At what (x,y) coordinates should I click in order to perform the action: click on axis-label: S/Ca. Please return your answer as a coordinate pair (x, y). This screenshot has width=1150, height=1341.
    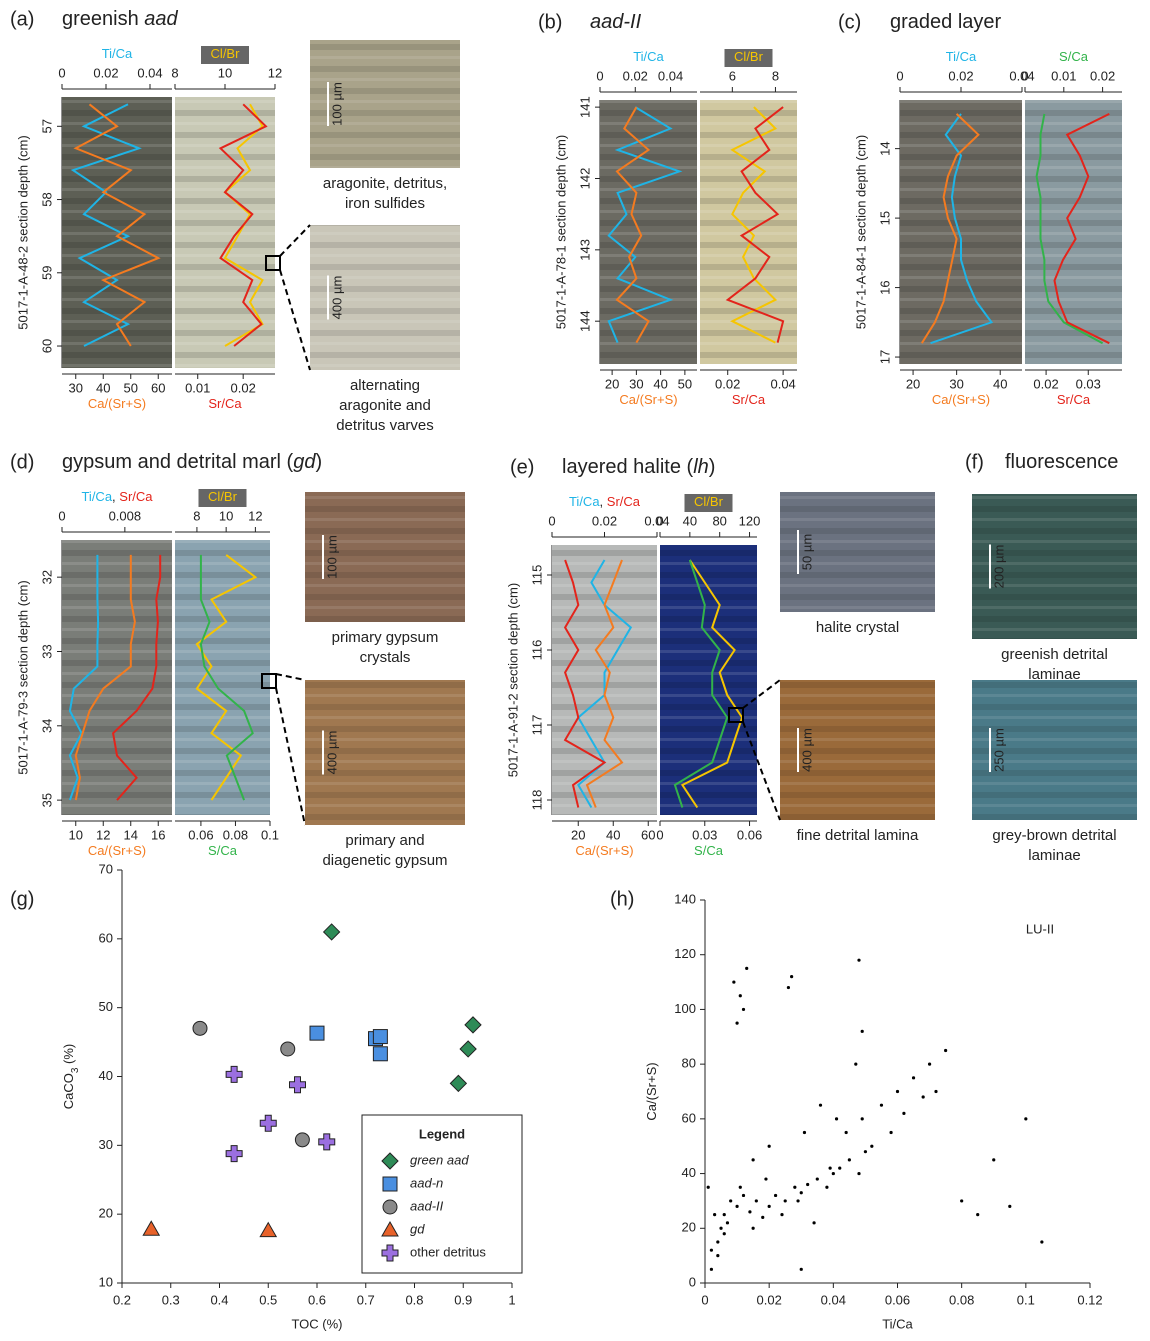
    Looking at the image, I should click on (223, 850).